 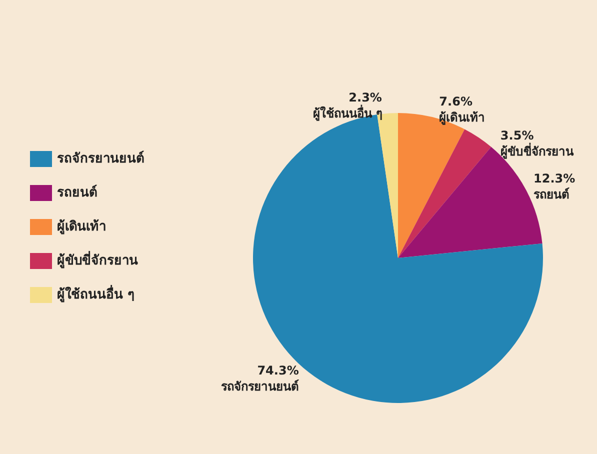 What do you see at coordinates (81, 226) in the screenshot?
I see `legend-label: ผู้เดินเท้า` at bounding box center [81, 226].